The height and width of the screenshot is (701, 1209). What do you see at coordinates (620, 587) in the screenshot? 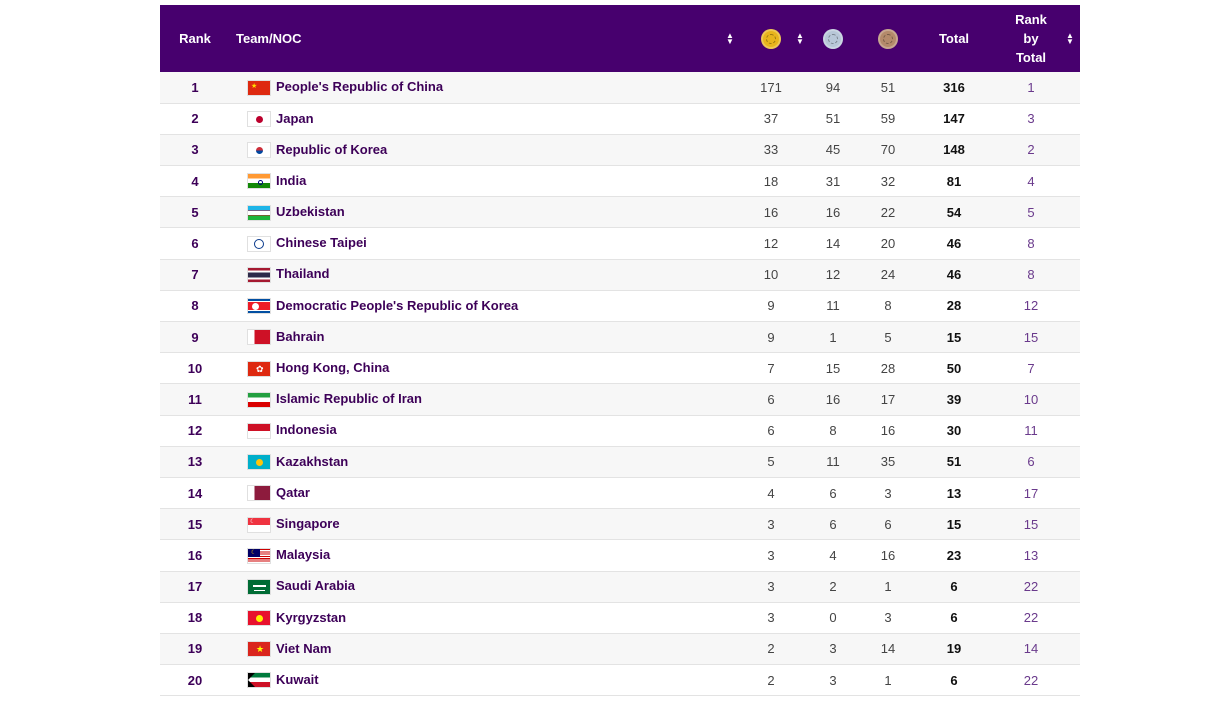
I see `table-row: 17 Saudi Arabia 3 2 1 6 22` at bounding box center [620, 587].